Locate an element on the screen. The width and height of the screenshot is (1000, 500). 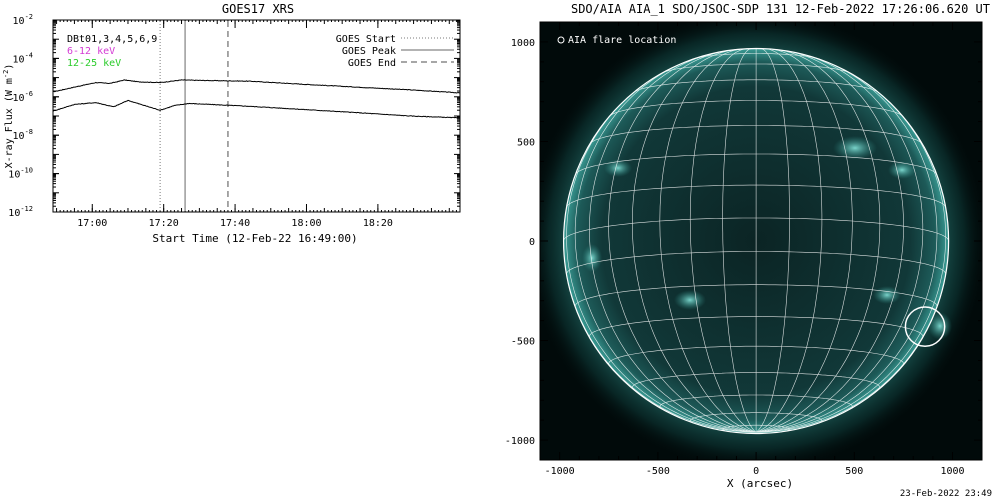
active-region-se is located at coordinates (887, 295).